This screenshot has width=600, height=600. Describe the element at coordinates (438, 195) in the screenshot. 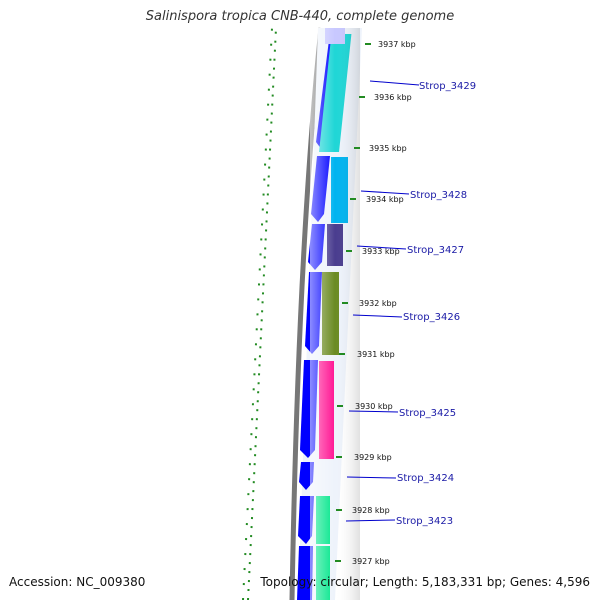

I see `gene-label-strop-3428: Strop_3428` at that location.